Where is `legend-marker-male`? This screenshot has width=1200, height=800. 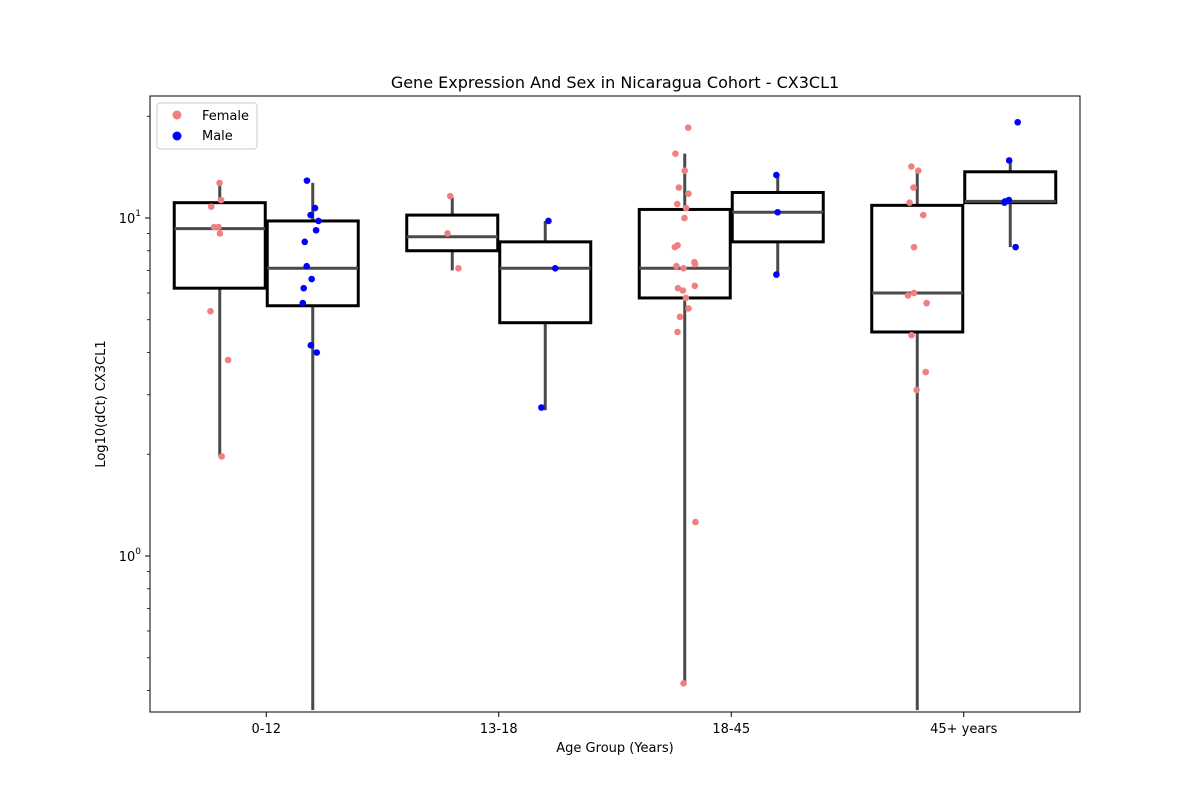 legend-marker-male is located at coordinates (177, 136).